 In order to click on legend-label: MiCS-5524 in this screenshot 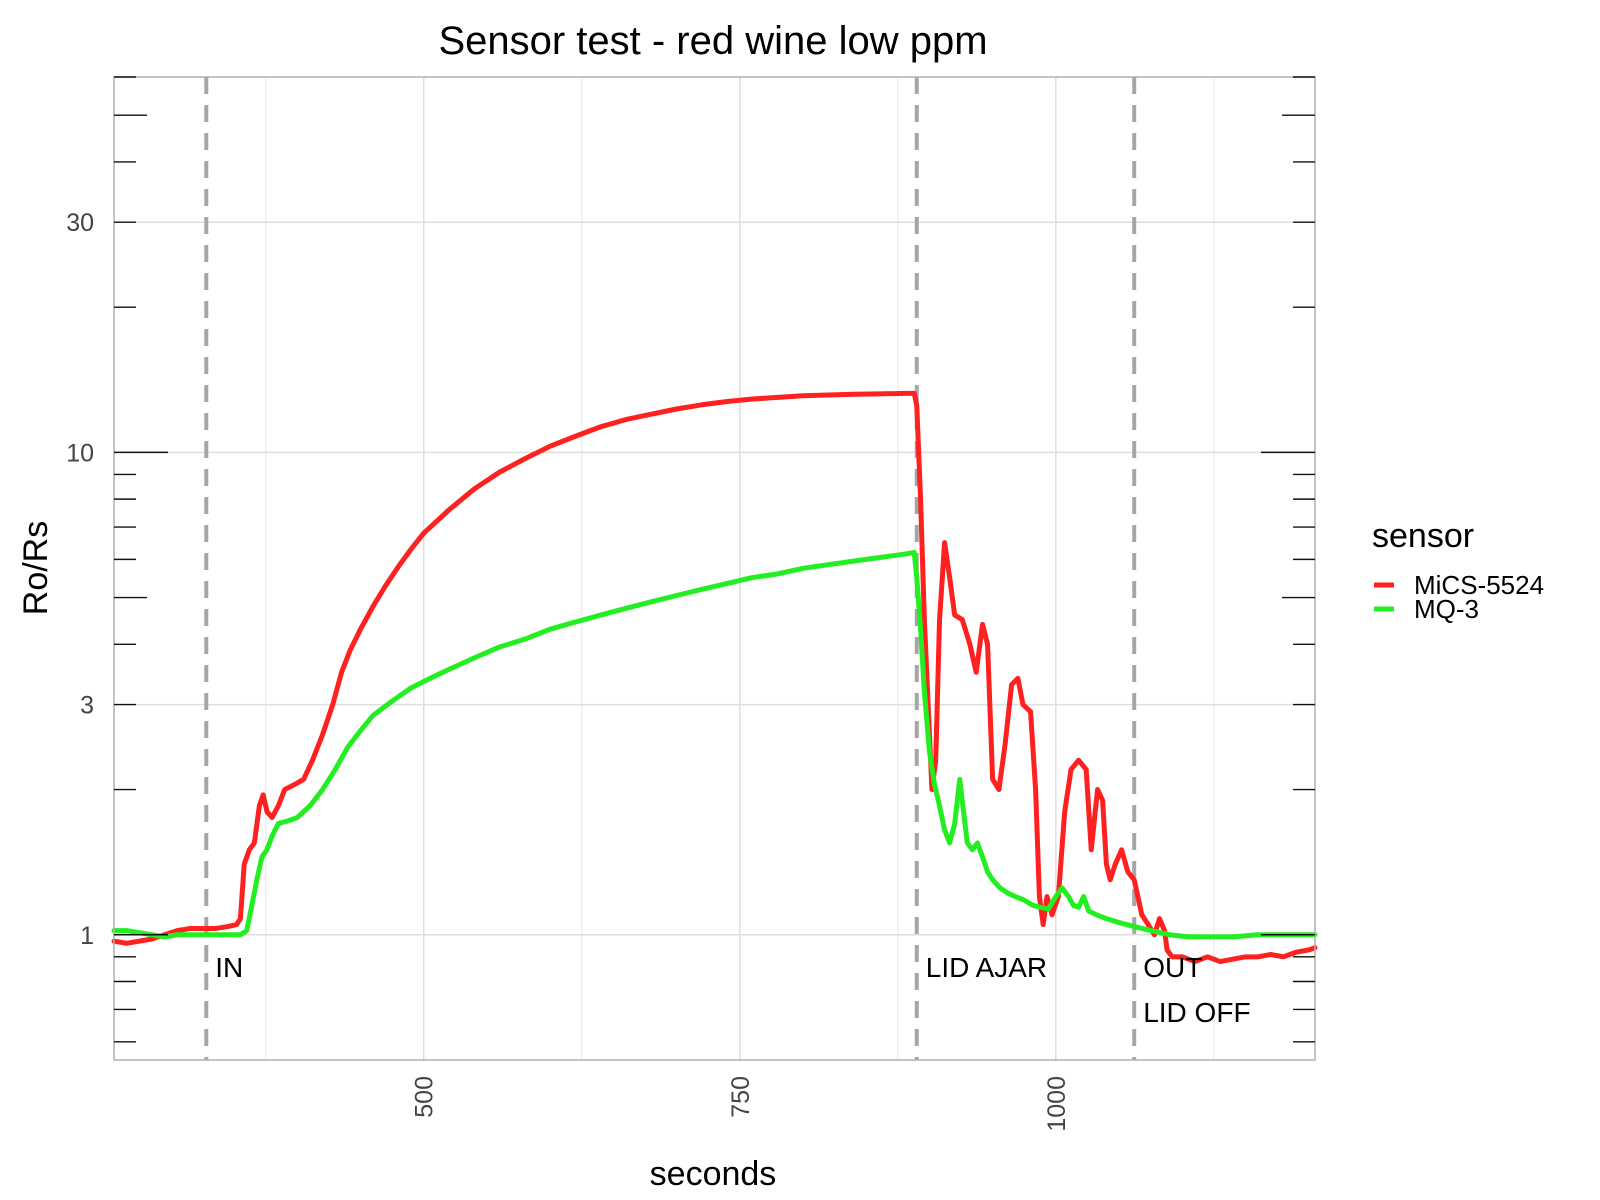, I will do `click(1479, 585)`.